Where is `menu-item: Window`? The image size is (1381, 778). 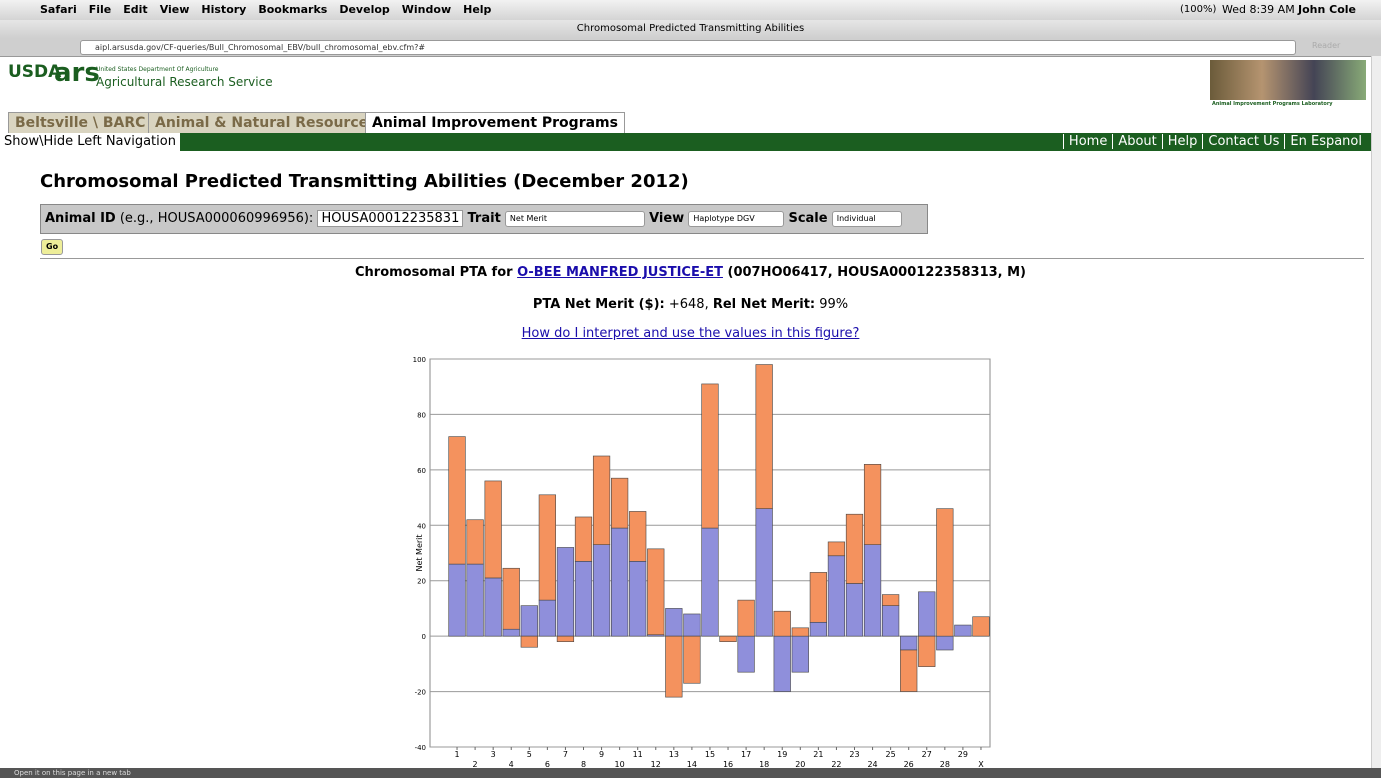 menu-item: Window is located at coordinates (426, 9).